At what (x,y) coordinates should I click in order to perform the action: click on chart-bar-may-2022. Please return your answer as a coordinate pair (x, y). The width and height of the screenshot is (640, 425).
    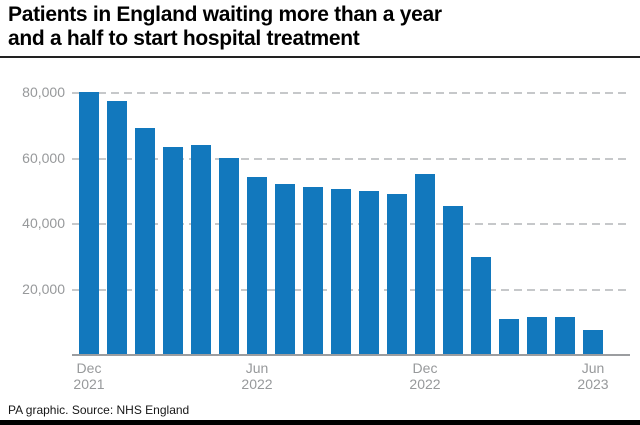
    Looking at the image, I should click on (229, 256).